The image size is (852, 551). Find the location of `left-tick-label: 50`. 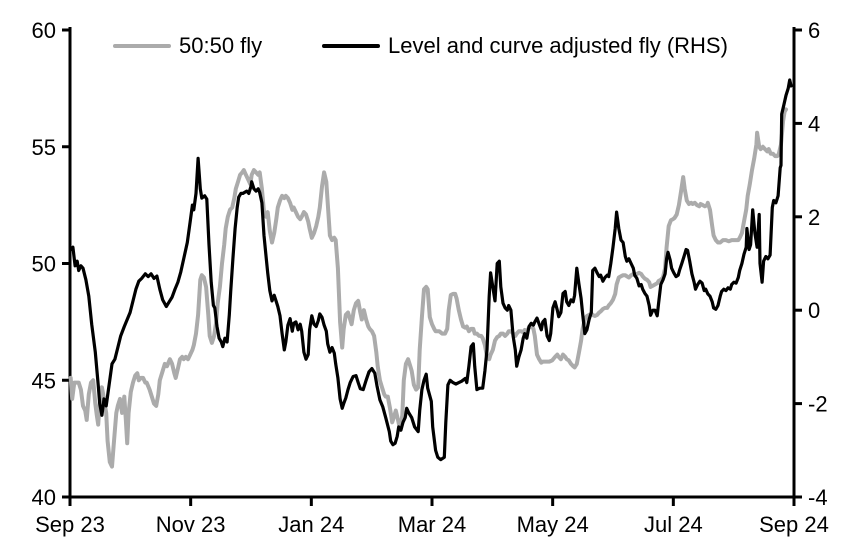

left-tick-label: 50 is located at coordinates (44, 264).